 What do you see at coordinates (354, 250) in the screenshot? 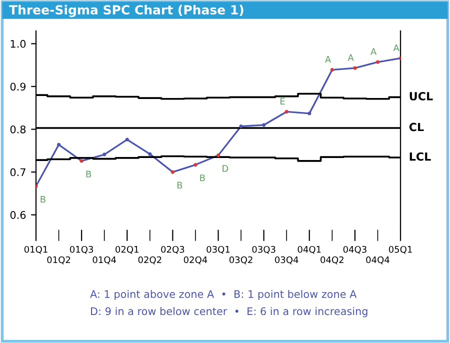
I see `x-tick-label: 04Q3` at bounding box center [354, 250].